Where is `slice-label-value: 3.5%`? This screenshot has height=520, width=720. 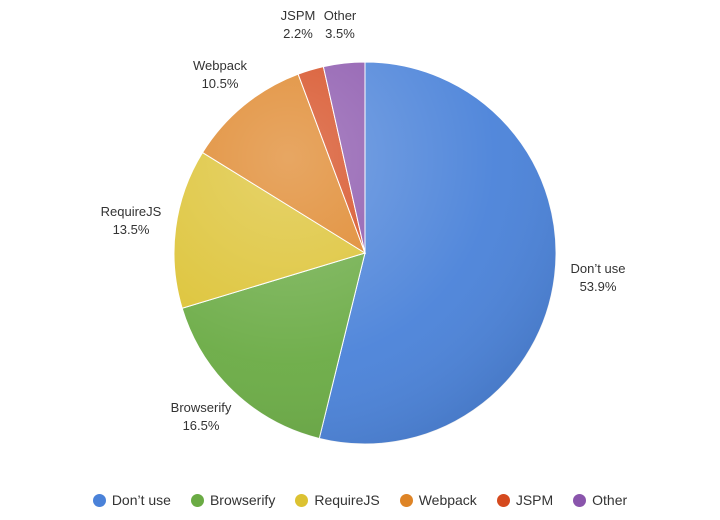
slice-label-value: 3.5% is located at coordinates (340, 33).